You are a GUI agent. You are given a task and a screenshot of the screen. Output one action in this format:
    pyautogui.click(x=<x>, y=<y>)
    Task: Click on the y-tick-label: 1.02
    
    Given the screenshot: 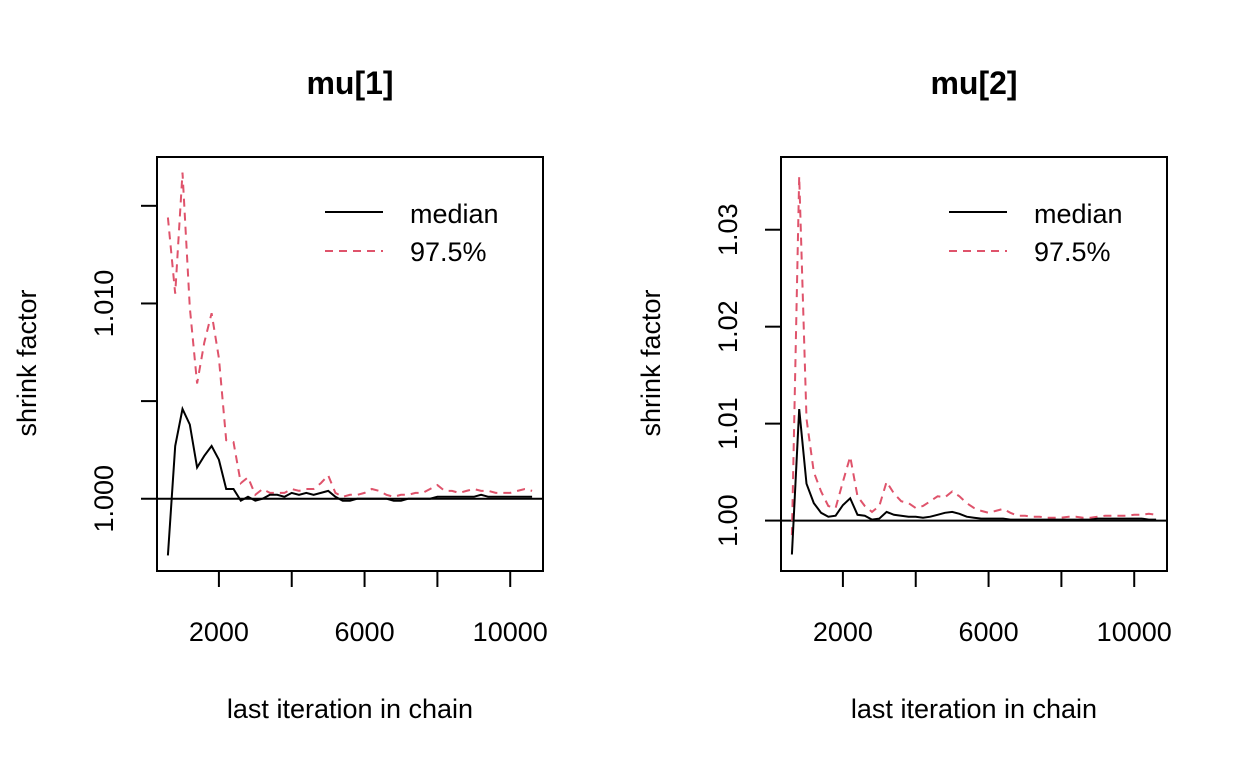 What is the action you would take?
    pyautogui.click(x=728, y=326)
    